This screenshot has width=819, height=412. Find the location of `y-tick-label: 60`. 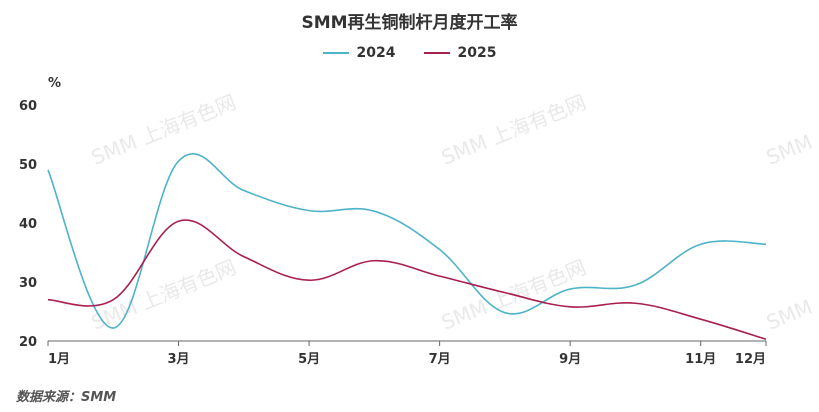

y-tick-label: 60 is located at coordinates (28, 106).